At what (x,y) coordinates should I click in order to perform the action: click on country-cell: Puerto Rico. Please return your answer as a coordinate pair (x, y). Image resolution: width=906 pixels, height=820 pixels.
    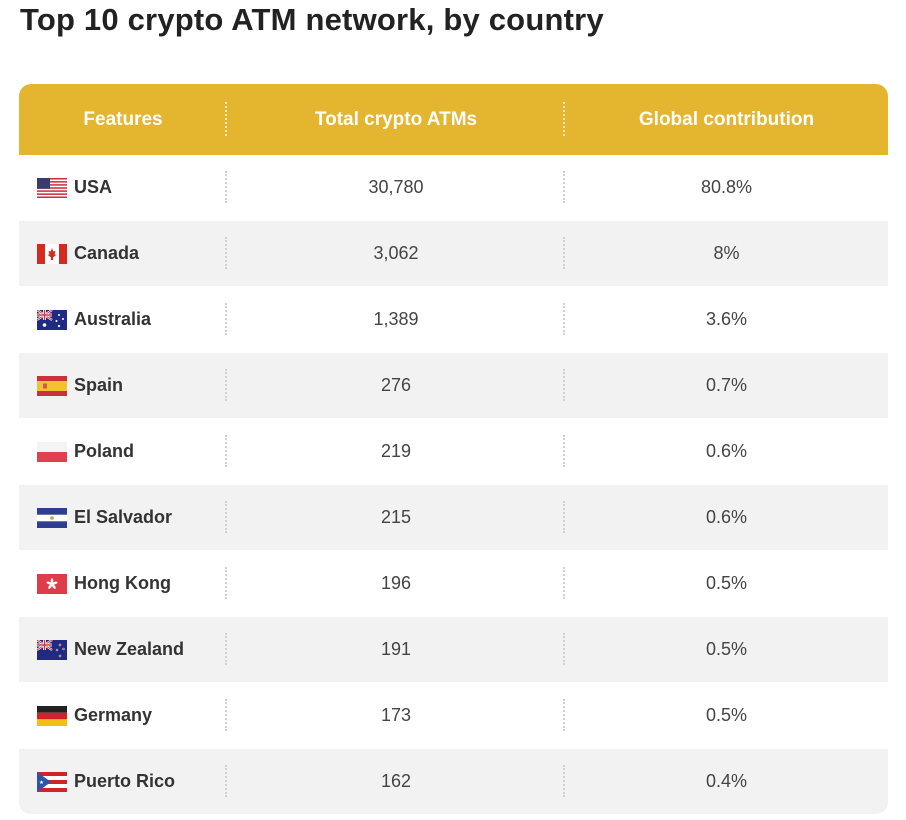
    Looking at the image, I should click on (123, 781).